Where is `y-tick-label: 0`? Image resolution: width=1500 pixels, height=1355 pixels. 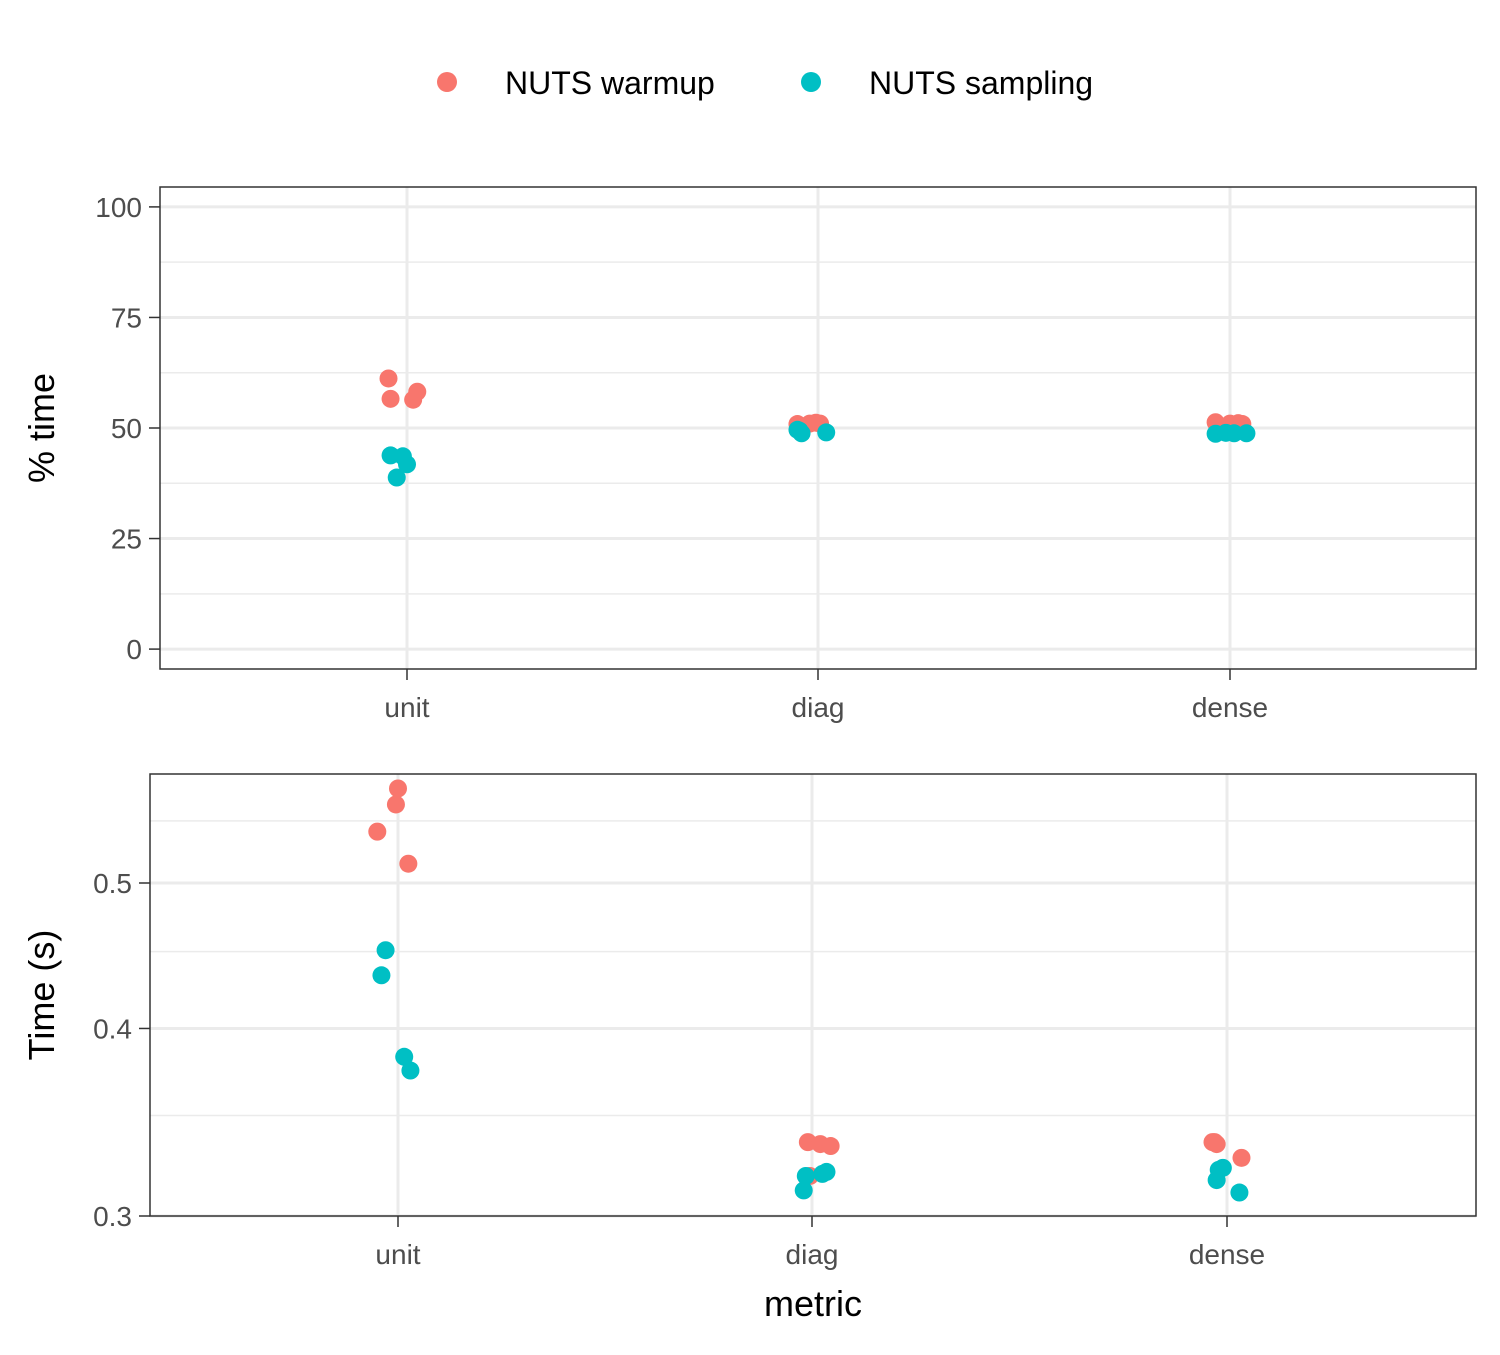 y-tick-label: 0 is located at coordinates (134, 649).